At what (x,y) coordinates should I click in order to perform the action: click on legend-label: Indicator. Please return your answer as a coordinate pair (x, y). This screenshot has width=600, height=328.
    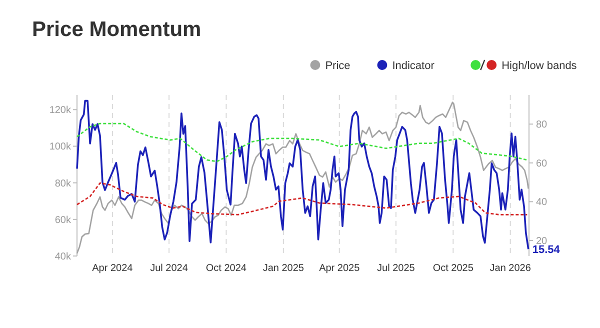
    Looking at the image, I should click on (413, 66).